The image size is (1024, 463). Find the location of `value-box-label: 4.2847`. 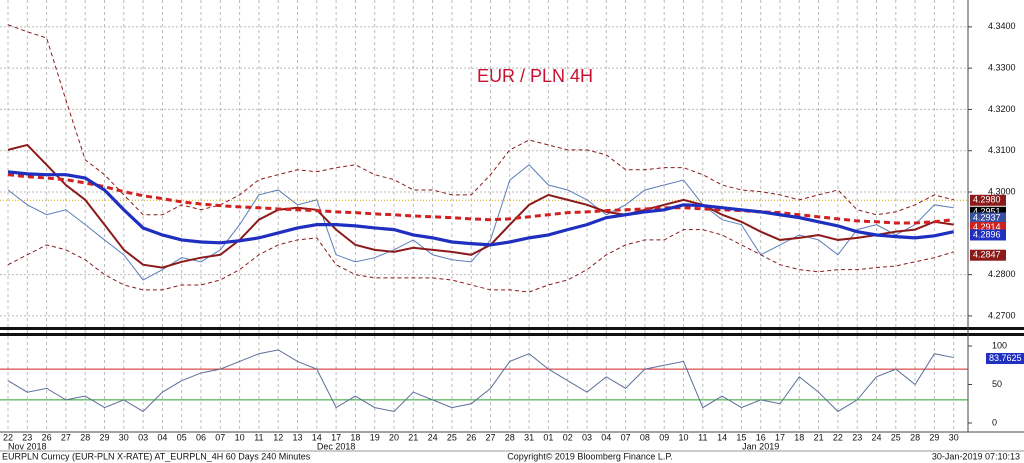

value-box-label: 4.2847 is located at coordinates (987, 255).